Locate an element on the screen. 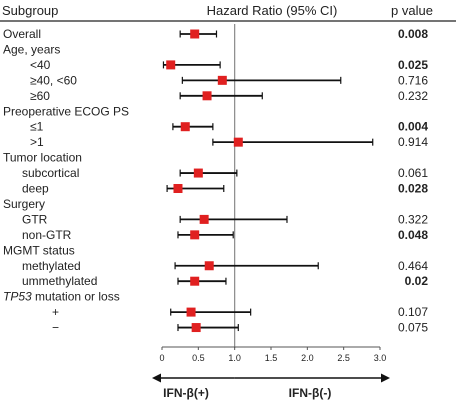 The width and height of the screenshot is (456, 403). group-label: Preoperative ECOG PS is located at coordinates (66, 111).